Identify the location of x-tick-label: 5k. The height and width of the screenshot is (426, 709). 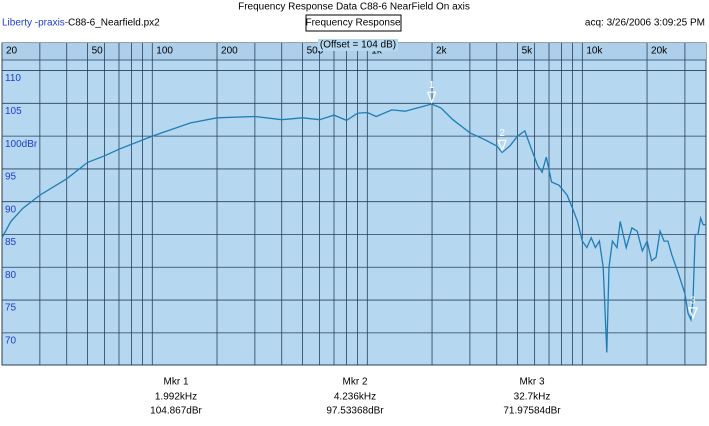
(528, 51).